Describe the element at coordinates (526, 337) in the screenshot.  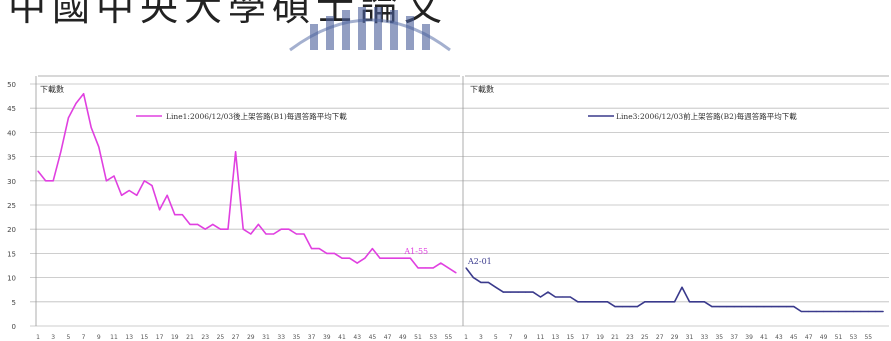
I see `x-tick-label: 9` at that location.